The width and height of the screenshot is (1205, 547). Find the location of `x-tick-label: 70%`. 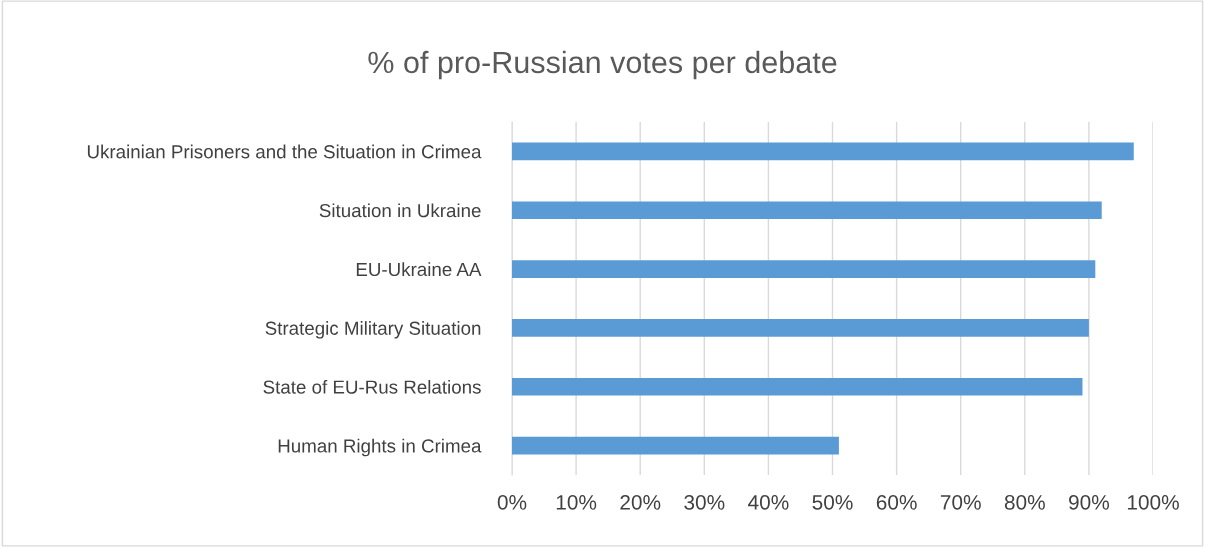

x-tick-label: 70% is located at coordinates (960, 502).